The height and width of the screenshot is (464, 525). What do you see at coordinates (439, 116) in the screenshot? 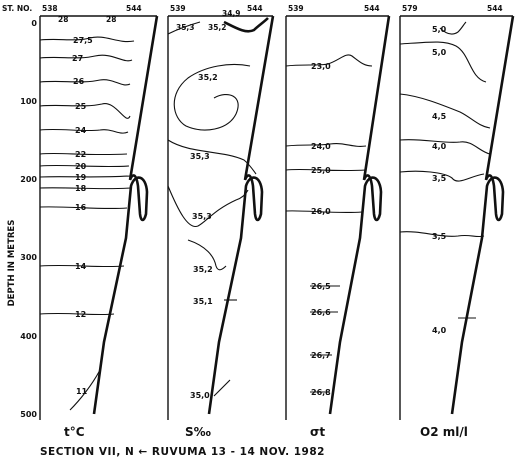
I see `label-4-5: 4,5` at bounding box center [439, 116].